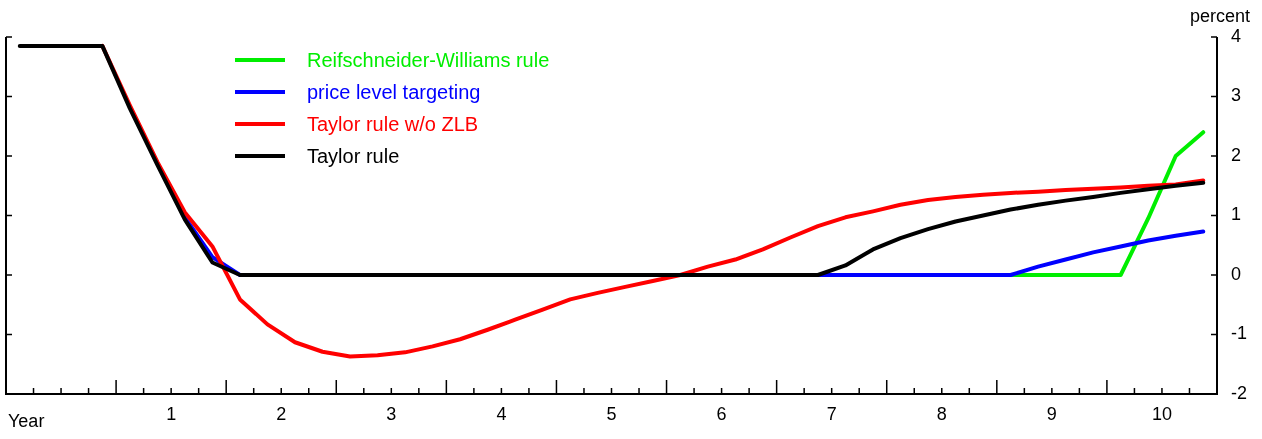  What do you see at coordinates (281, 413) in the screenshot?
I see `x-tick-label: 2` at bounding box center [281, 413].